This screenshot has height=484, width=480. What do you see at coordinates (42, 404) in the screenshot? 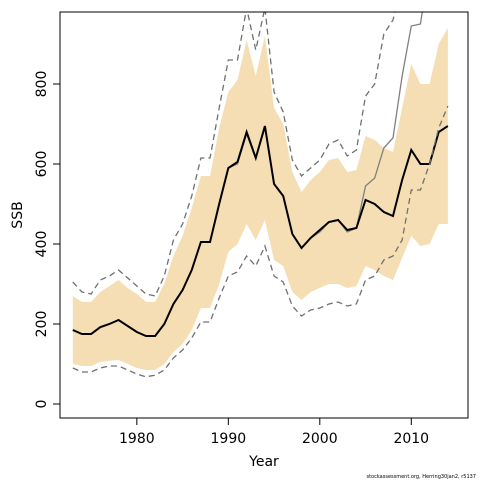
I see `y-tick-label: 0` at bounding box center [42, 404].